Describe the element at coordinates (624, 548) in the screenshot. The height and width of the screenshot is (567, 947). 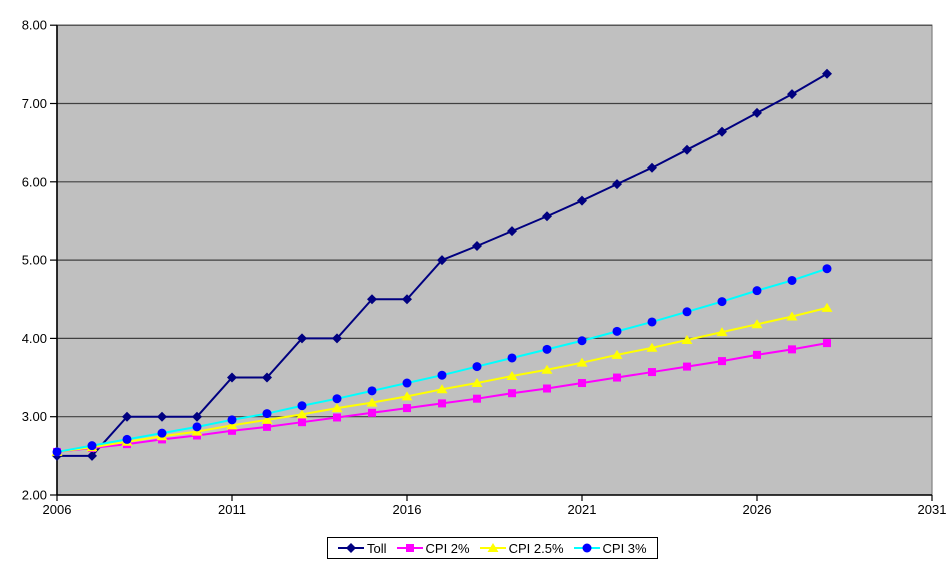
I see `legend-label: CPI 3%` at that location.